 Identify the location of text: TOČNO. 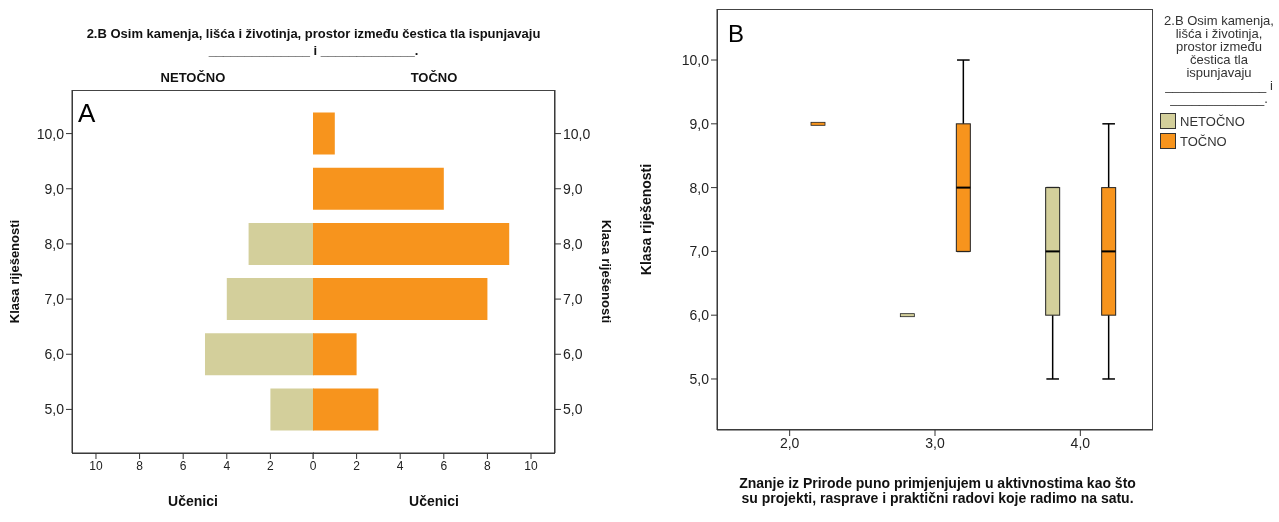
(434, 77).